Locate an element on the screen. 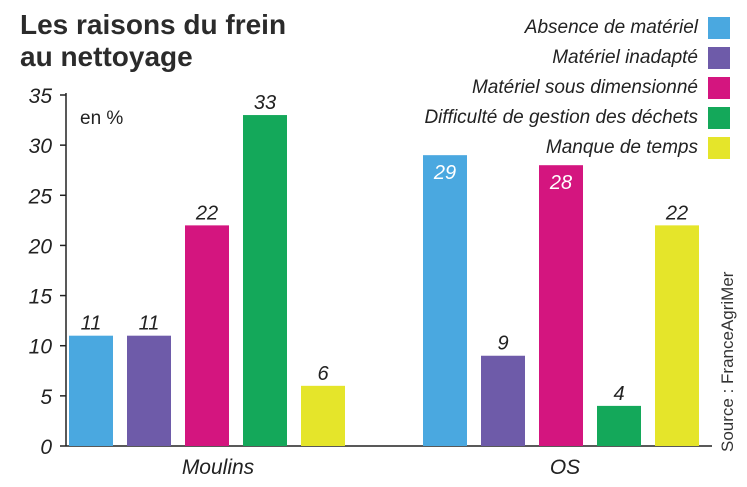 The image size is (747, 487). y-tick-label: 20 is located at coordinates (40, 246).